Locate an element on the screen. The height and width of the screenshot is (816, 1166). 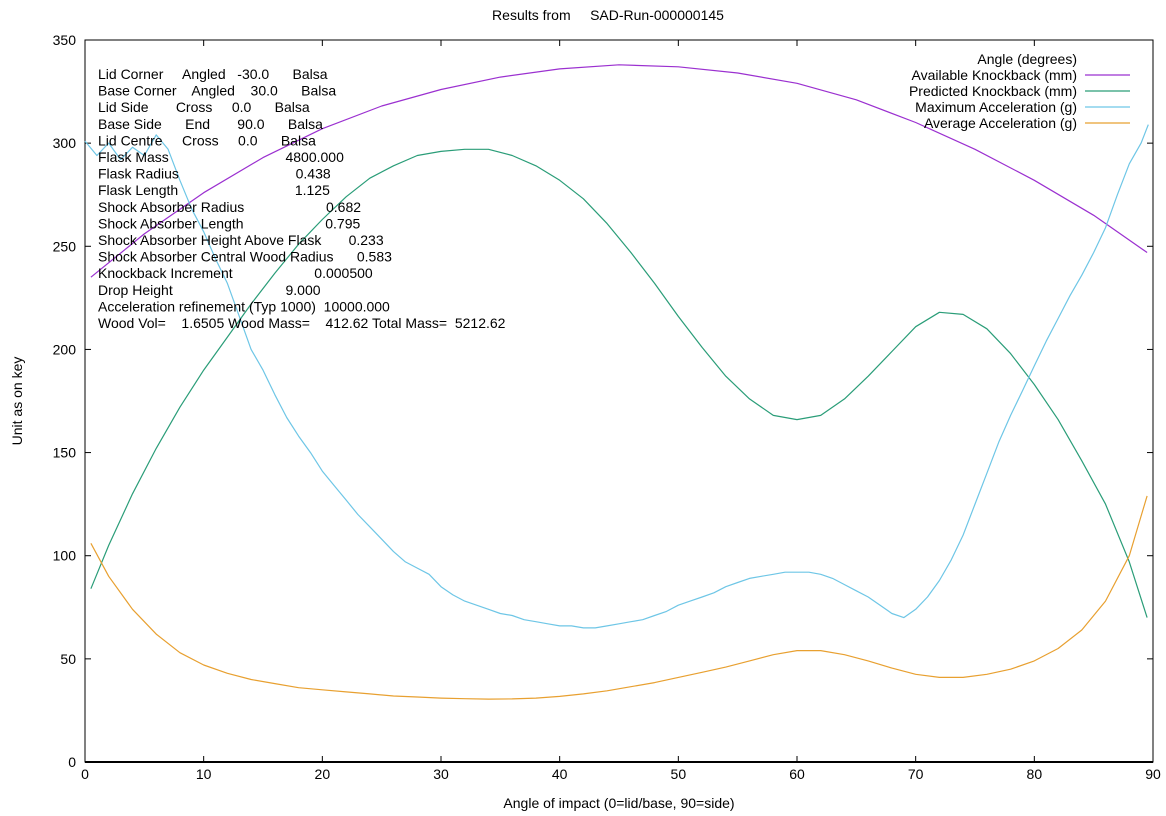
annotation-line: Shock Absorber Radius 0.682 is located at coordinates (229, 207).